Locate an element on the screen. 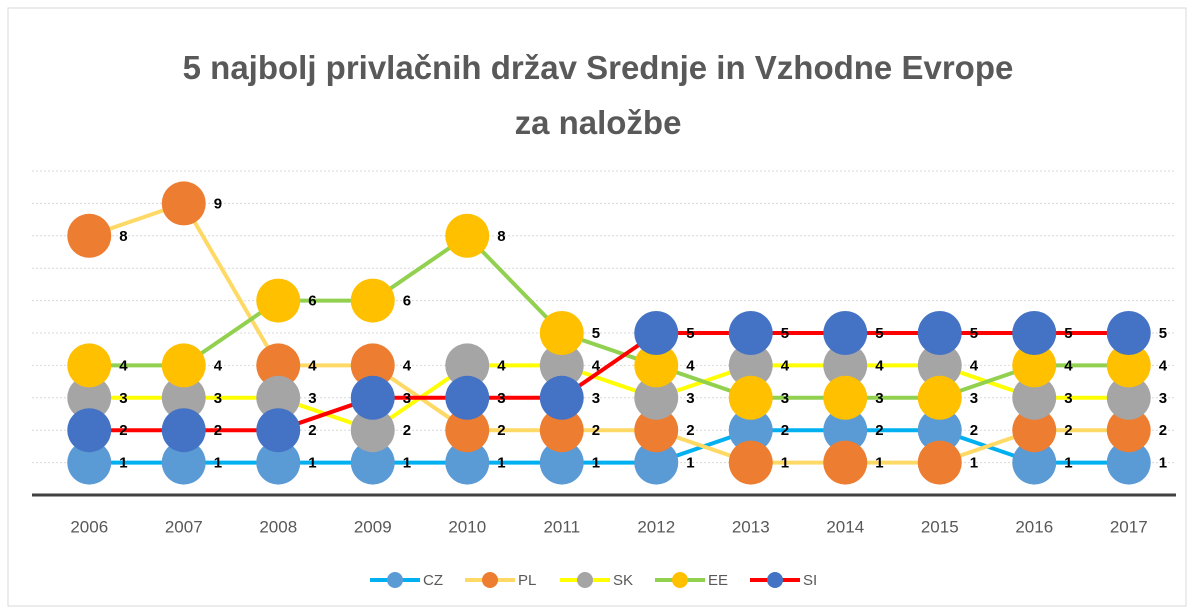 Image resolution: width=1195 pixels, height=615 pixels. x-tick-label: 2015 is located at coordinates (940, 526).